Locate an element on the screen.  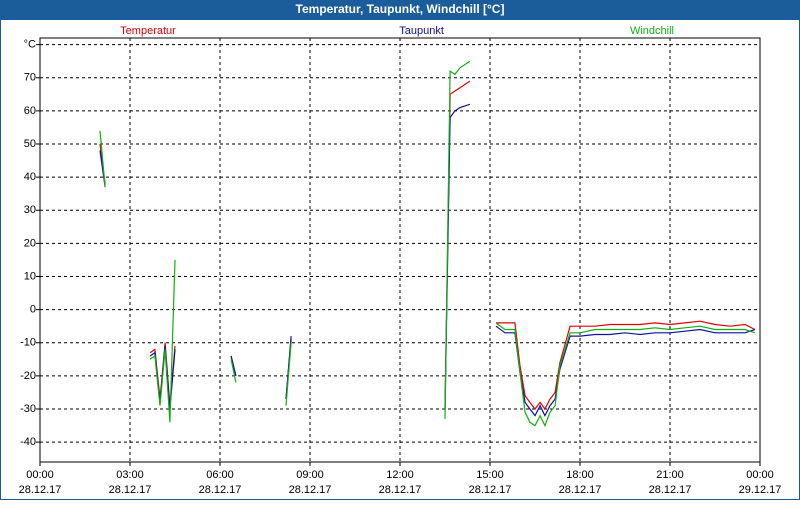
x-tick-date: 29.12.17 is located at coordinates (760, 490).